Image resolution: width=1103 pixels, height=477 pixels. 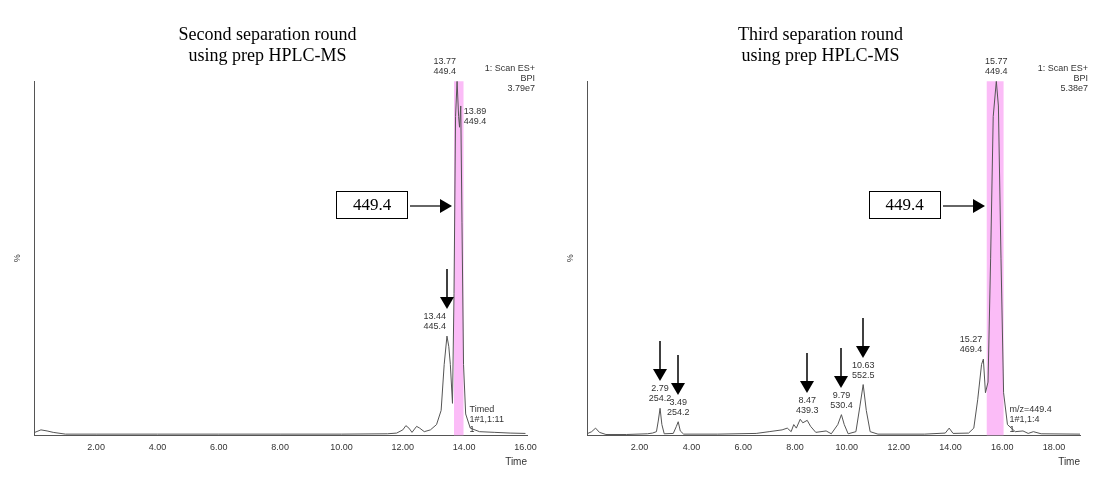 I want to click on annotation: 8.47 439.3, so click(x=807, y=405).